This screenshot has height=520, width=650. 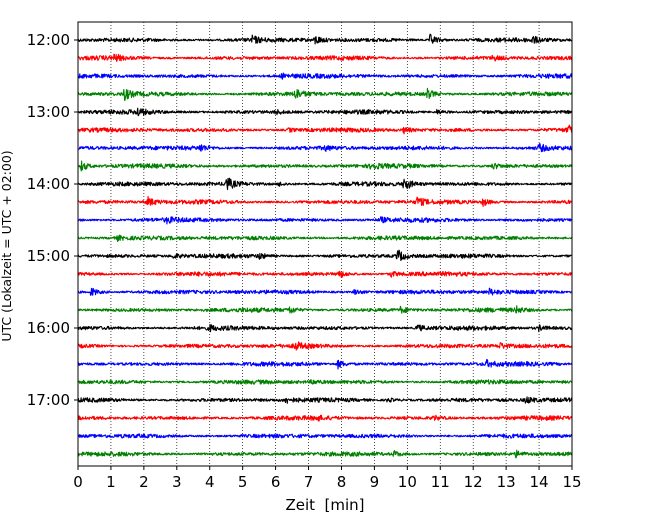 I want to click on y-tick-label: 13:00, so click(x=48, y=112).